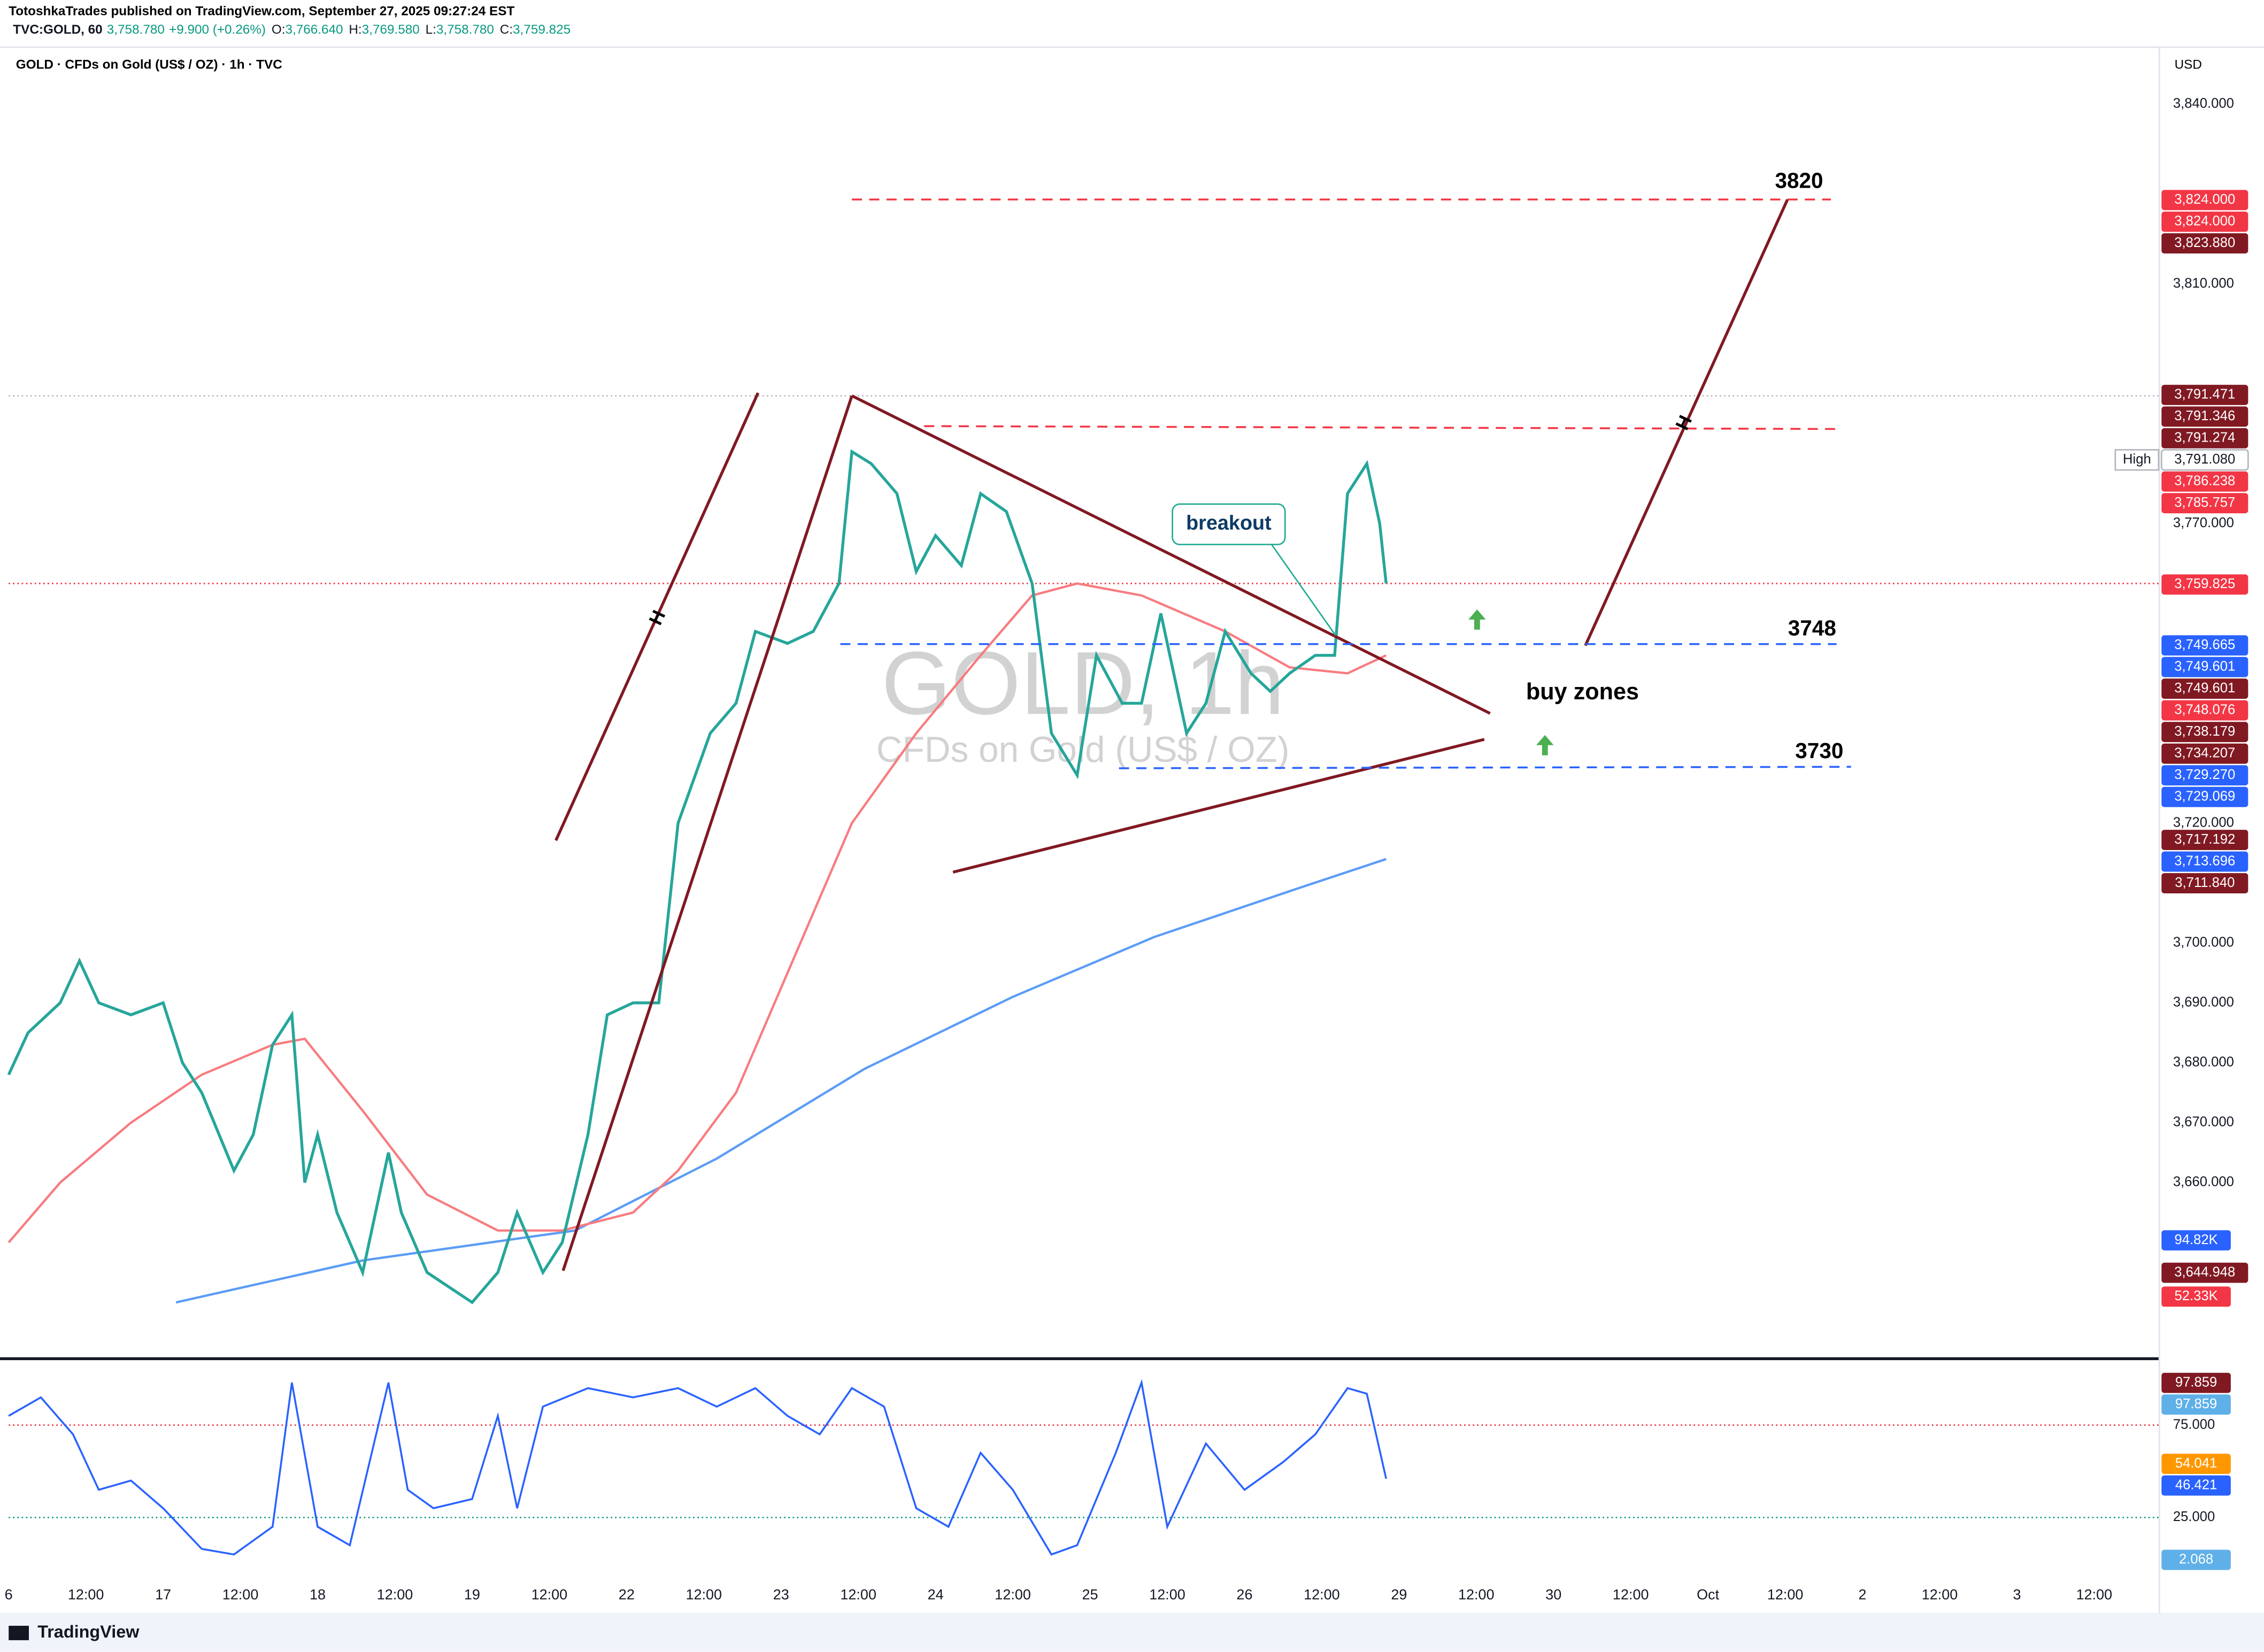 The image size is (2264, 1652). Describe the element at coordinates (542, 30) in the screenshot. I see `header-field: 3,759.825` at that location.